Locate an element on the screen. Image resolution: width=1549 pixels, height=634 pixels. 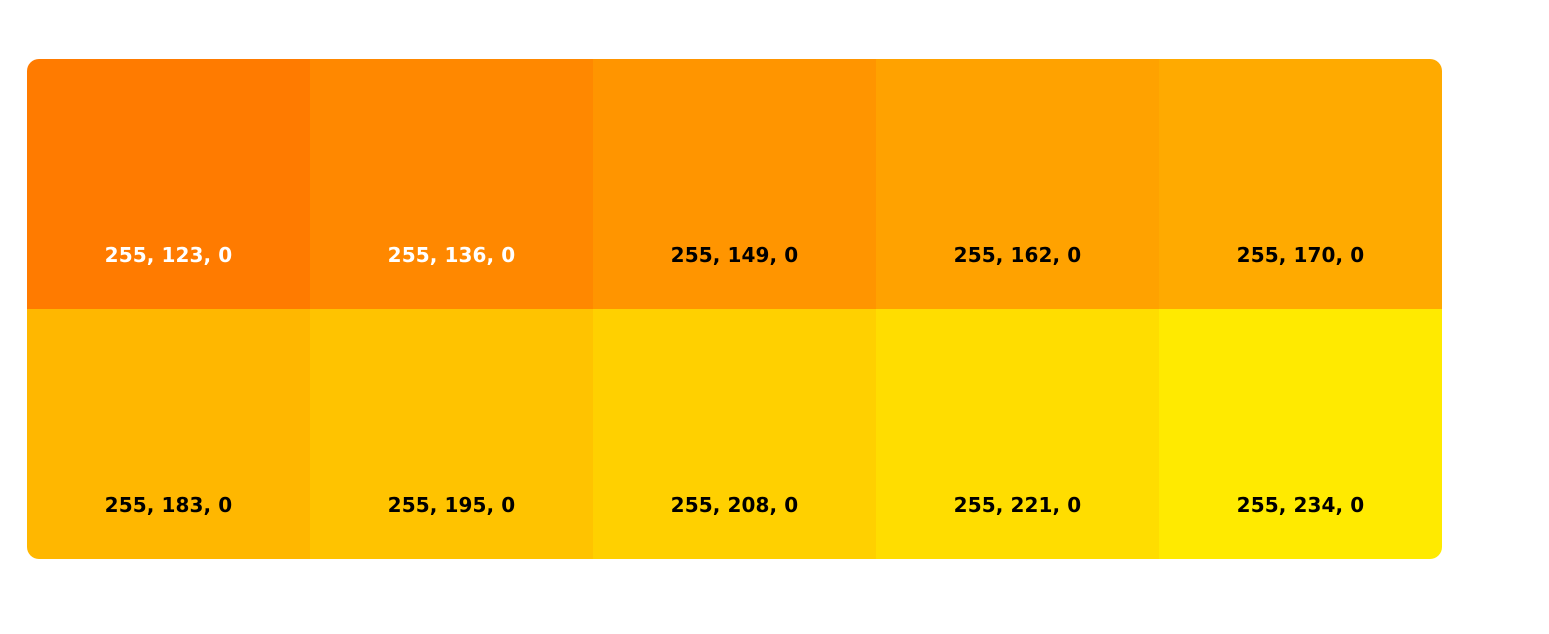
swatch-label: 255, 149, 0 is located at coordinates (734, 255).